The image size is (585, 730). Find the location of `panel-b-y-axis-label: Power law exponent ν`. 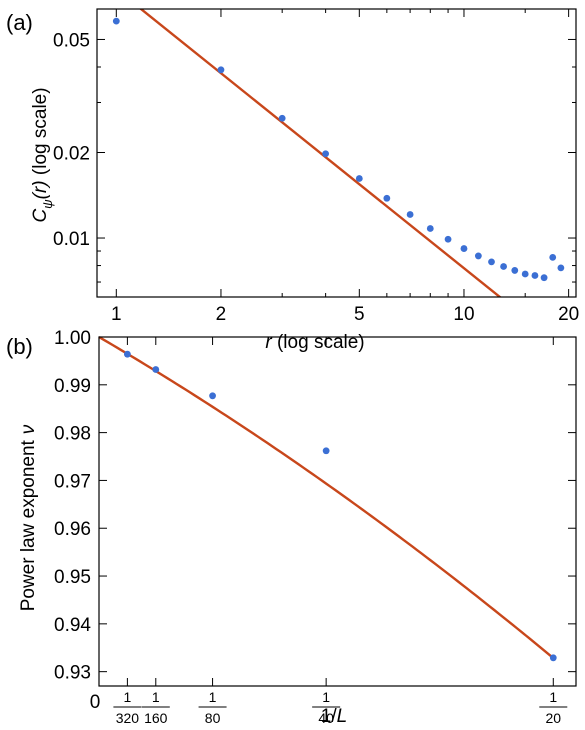

panel-b-y-axis-label: Power law exponent ν is located at coordinates (28, 517).